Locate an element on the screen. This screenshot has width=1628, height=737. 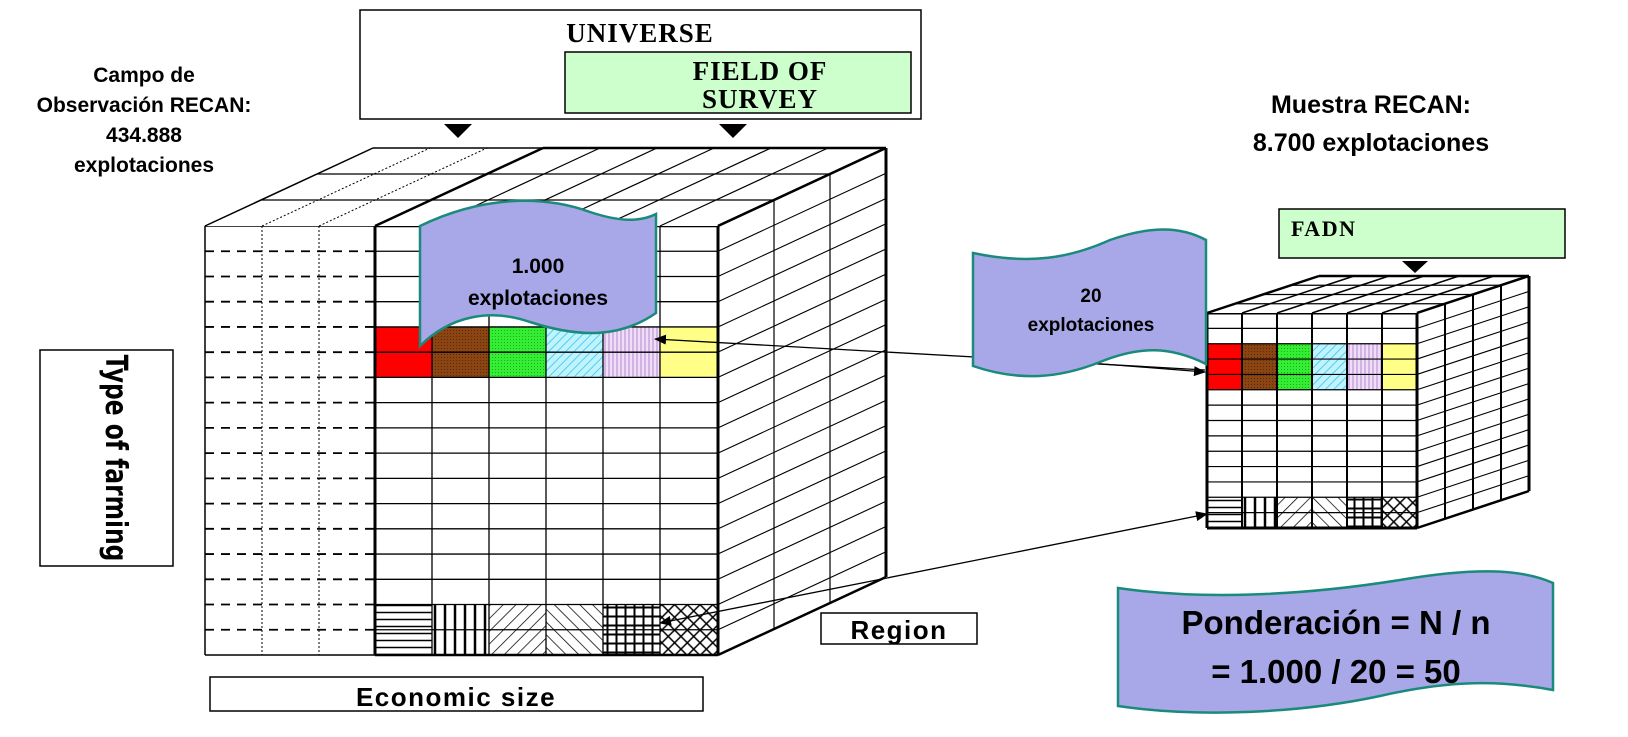
economic-size-box is located at coordinates (456, 694).